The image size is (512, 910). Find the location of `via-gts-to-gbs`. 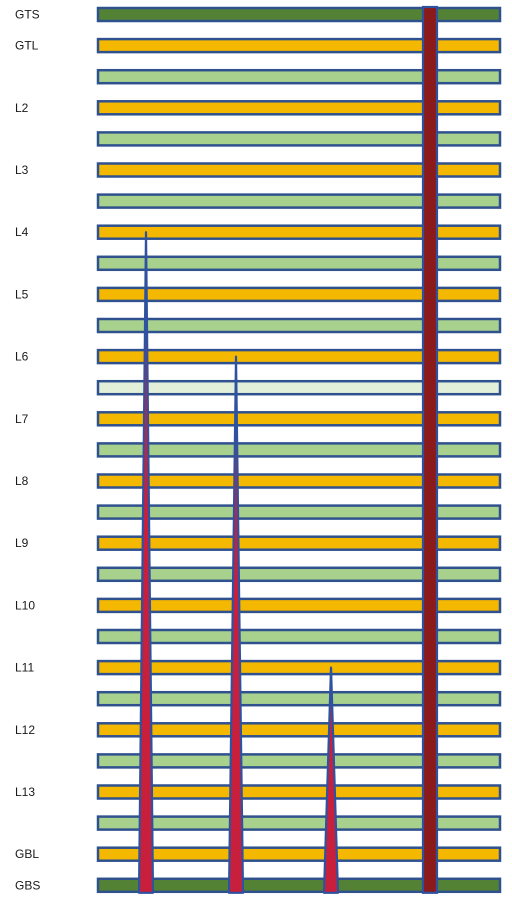

via-gts-to-gbs is located at coordinates (430, 449).